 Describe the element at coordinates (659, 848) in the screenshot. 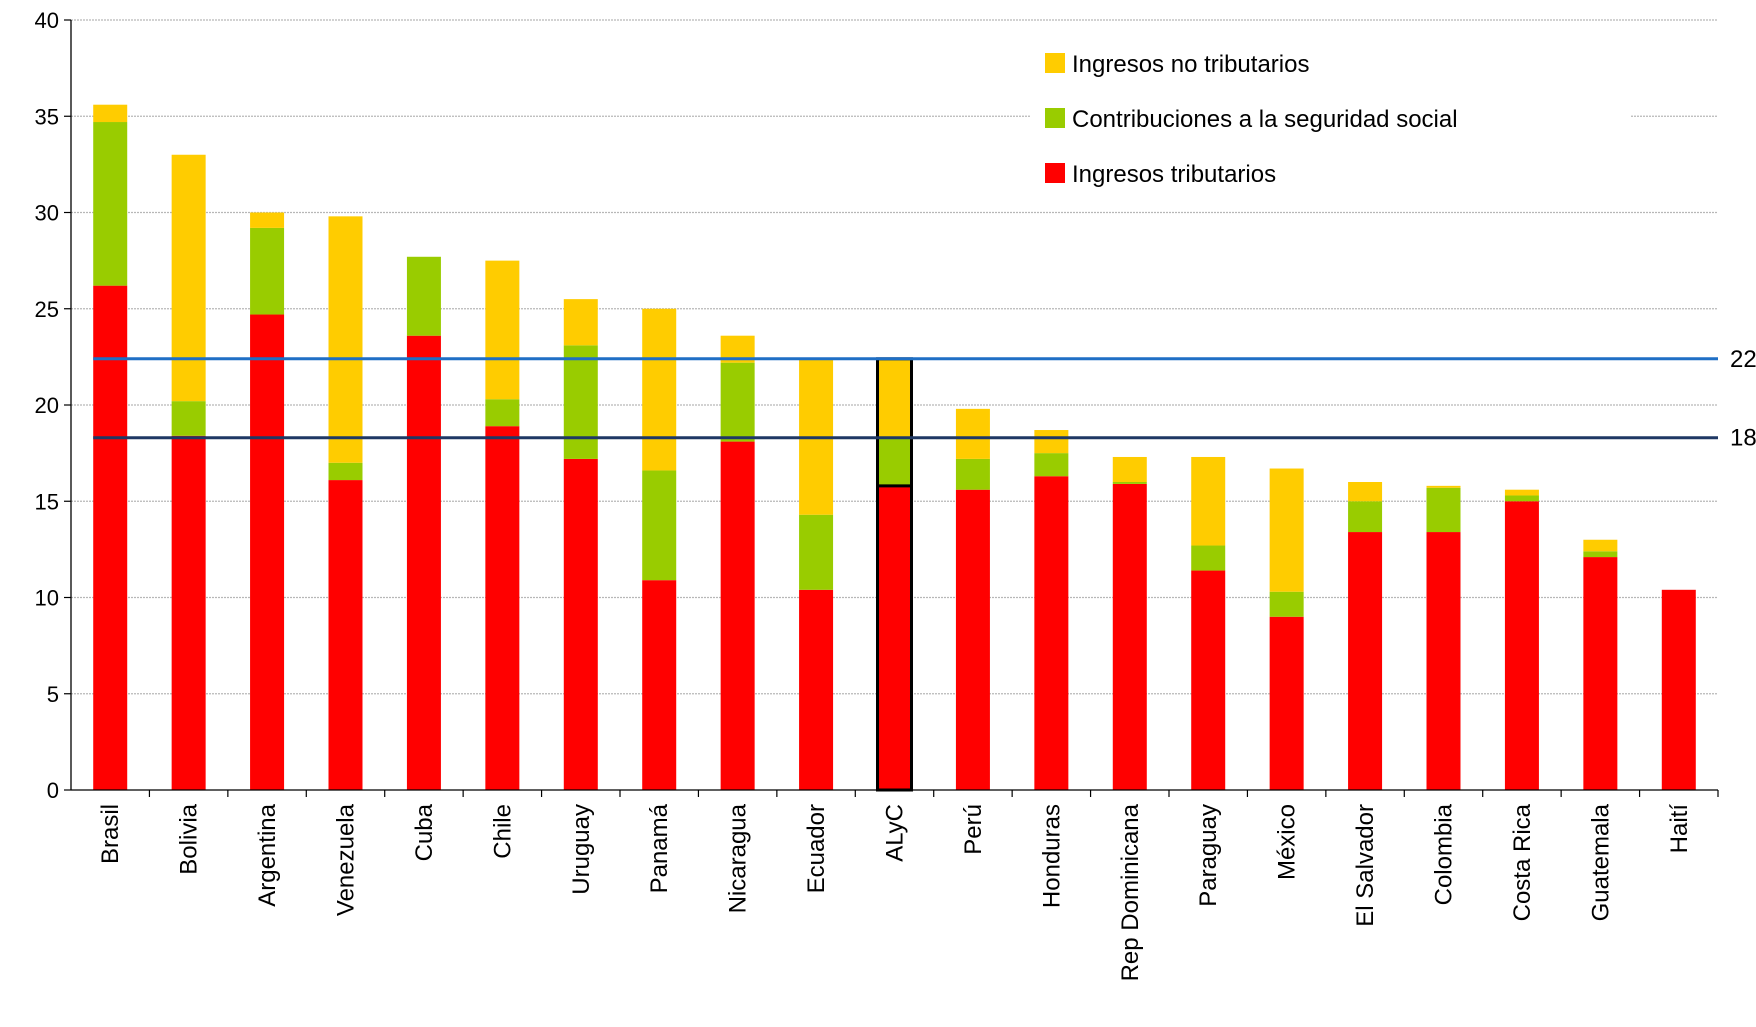

I see `category-label: Panamá` at that location.